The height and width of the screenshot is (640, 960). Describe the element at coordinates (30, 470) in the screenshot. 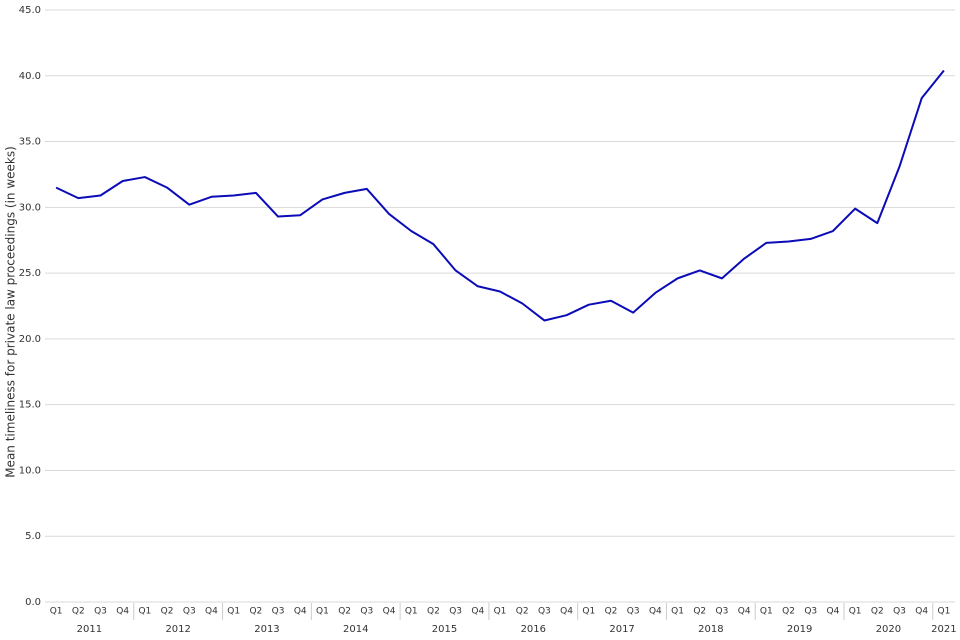

I see `y-tick-label: 10.0` at that location.